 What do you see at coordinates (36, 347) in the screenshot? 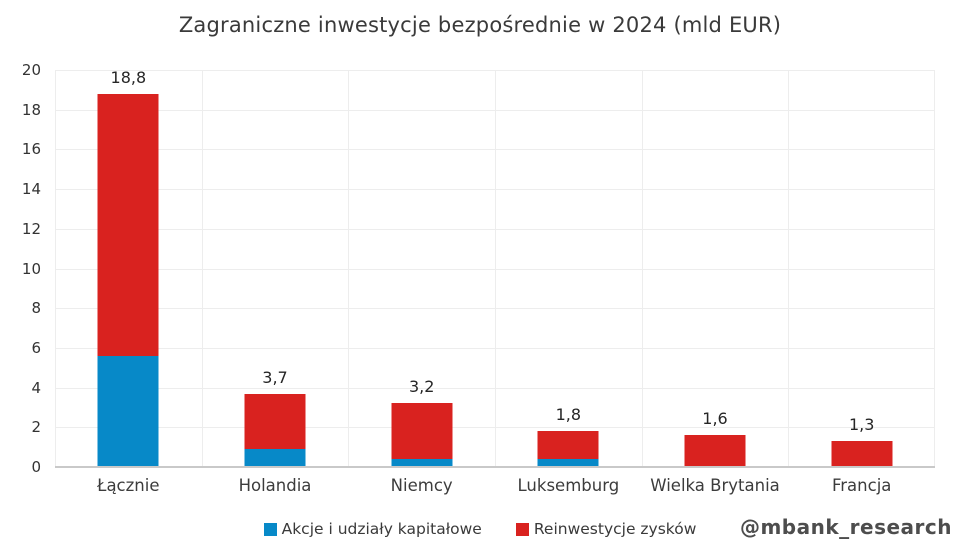
I see `y-tick-label: 6` at bounding box center [36, 347].